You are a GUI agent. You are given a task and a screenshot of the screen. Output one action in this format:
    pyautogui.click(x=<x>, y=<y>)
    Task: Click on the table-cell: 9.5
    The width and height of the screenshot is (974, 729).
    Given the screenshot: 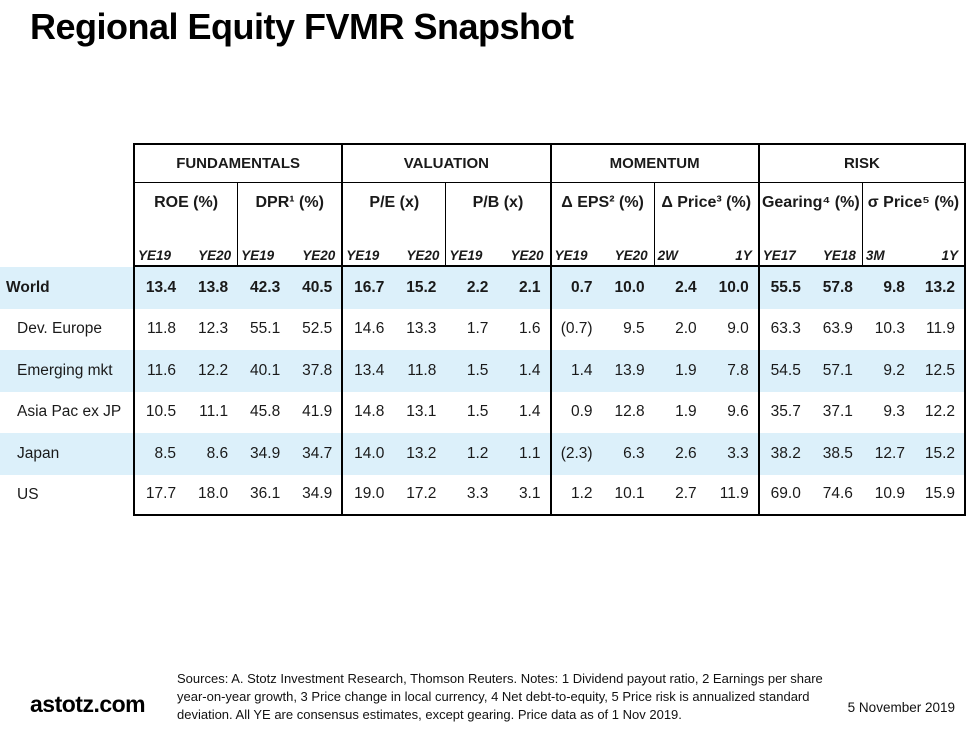 What is the action you would take?
    pyautogui.click(x=627, y=329)
    